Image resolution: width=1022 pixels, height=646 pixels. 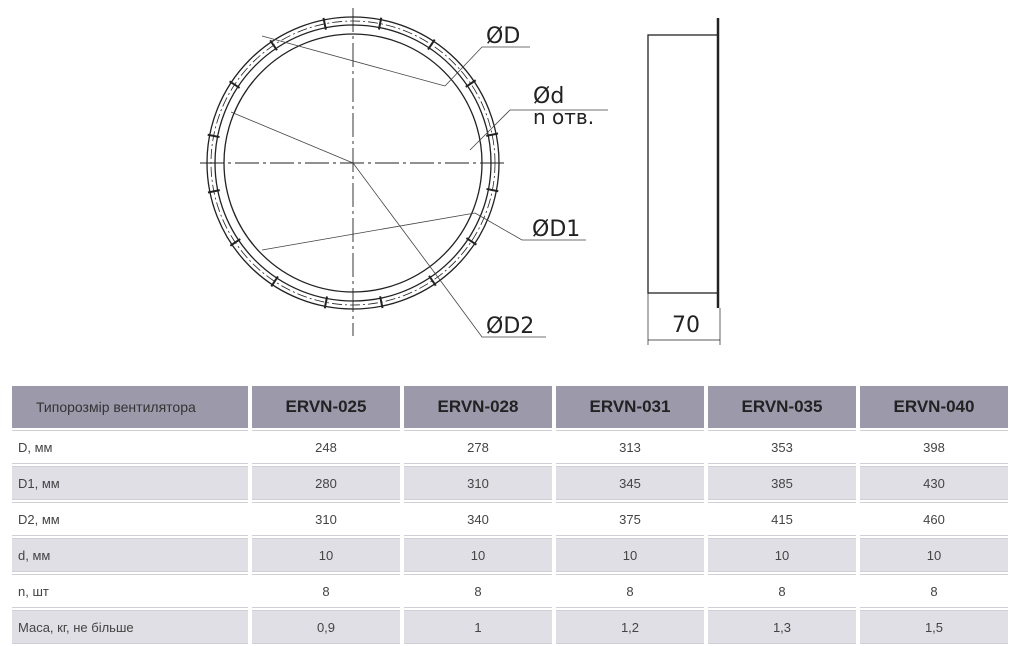 What do you see at coordinates (130, 407) in the screenshot?
I see `header-cell: Типорозмір вентилятора` at bounding box center [130, 407].